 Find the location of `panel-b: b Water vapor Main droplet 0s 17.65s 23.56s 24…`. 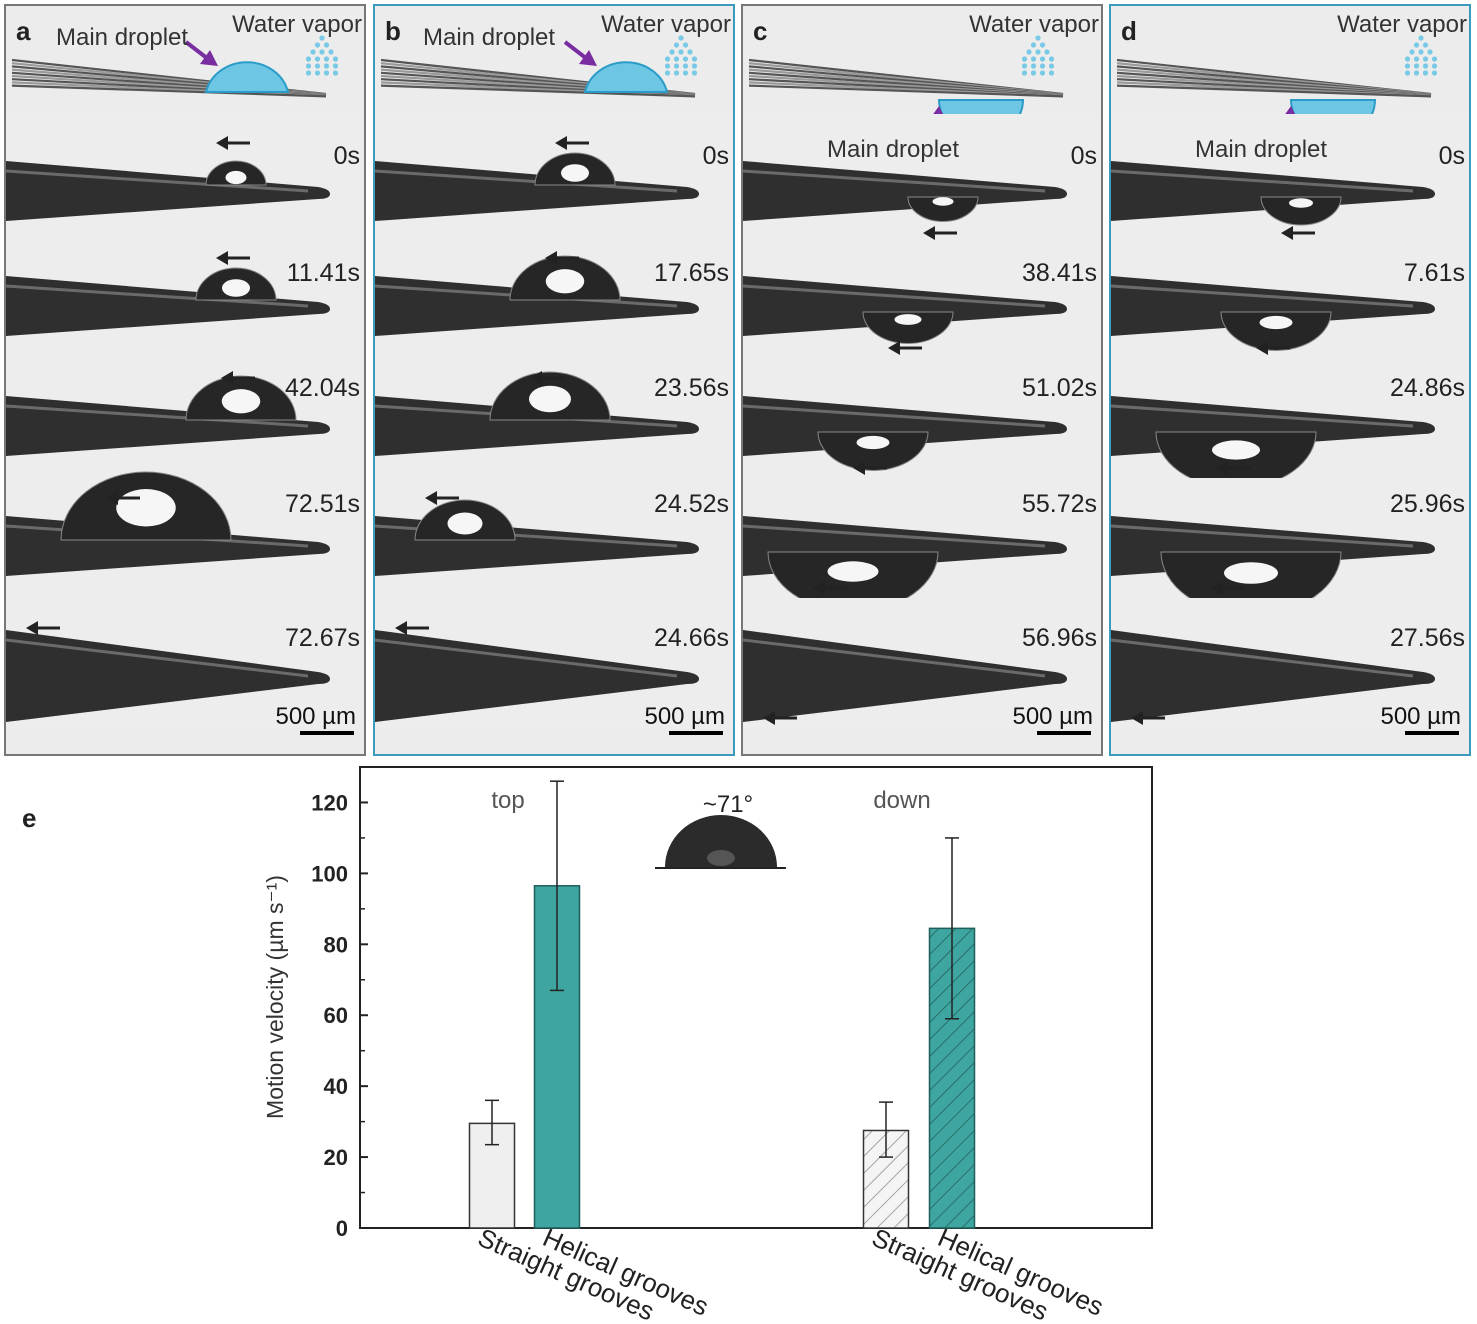

panel-b: b Water vapor Main droplet 0s 17.65s 23.56s 24… is located at coordinates (554, 380).